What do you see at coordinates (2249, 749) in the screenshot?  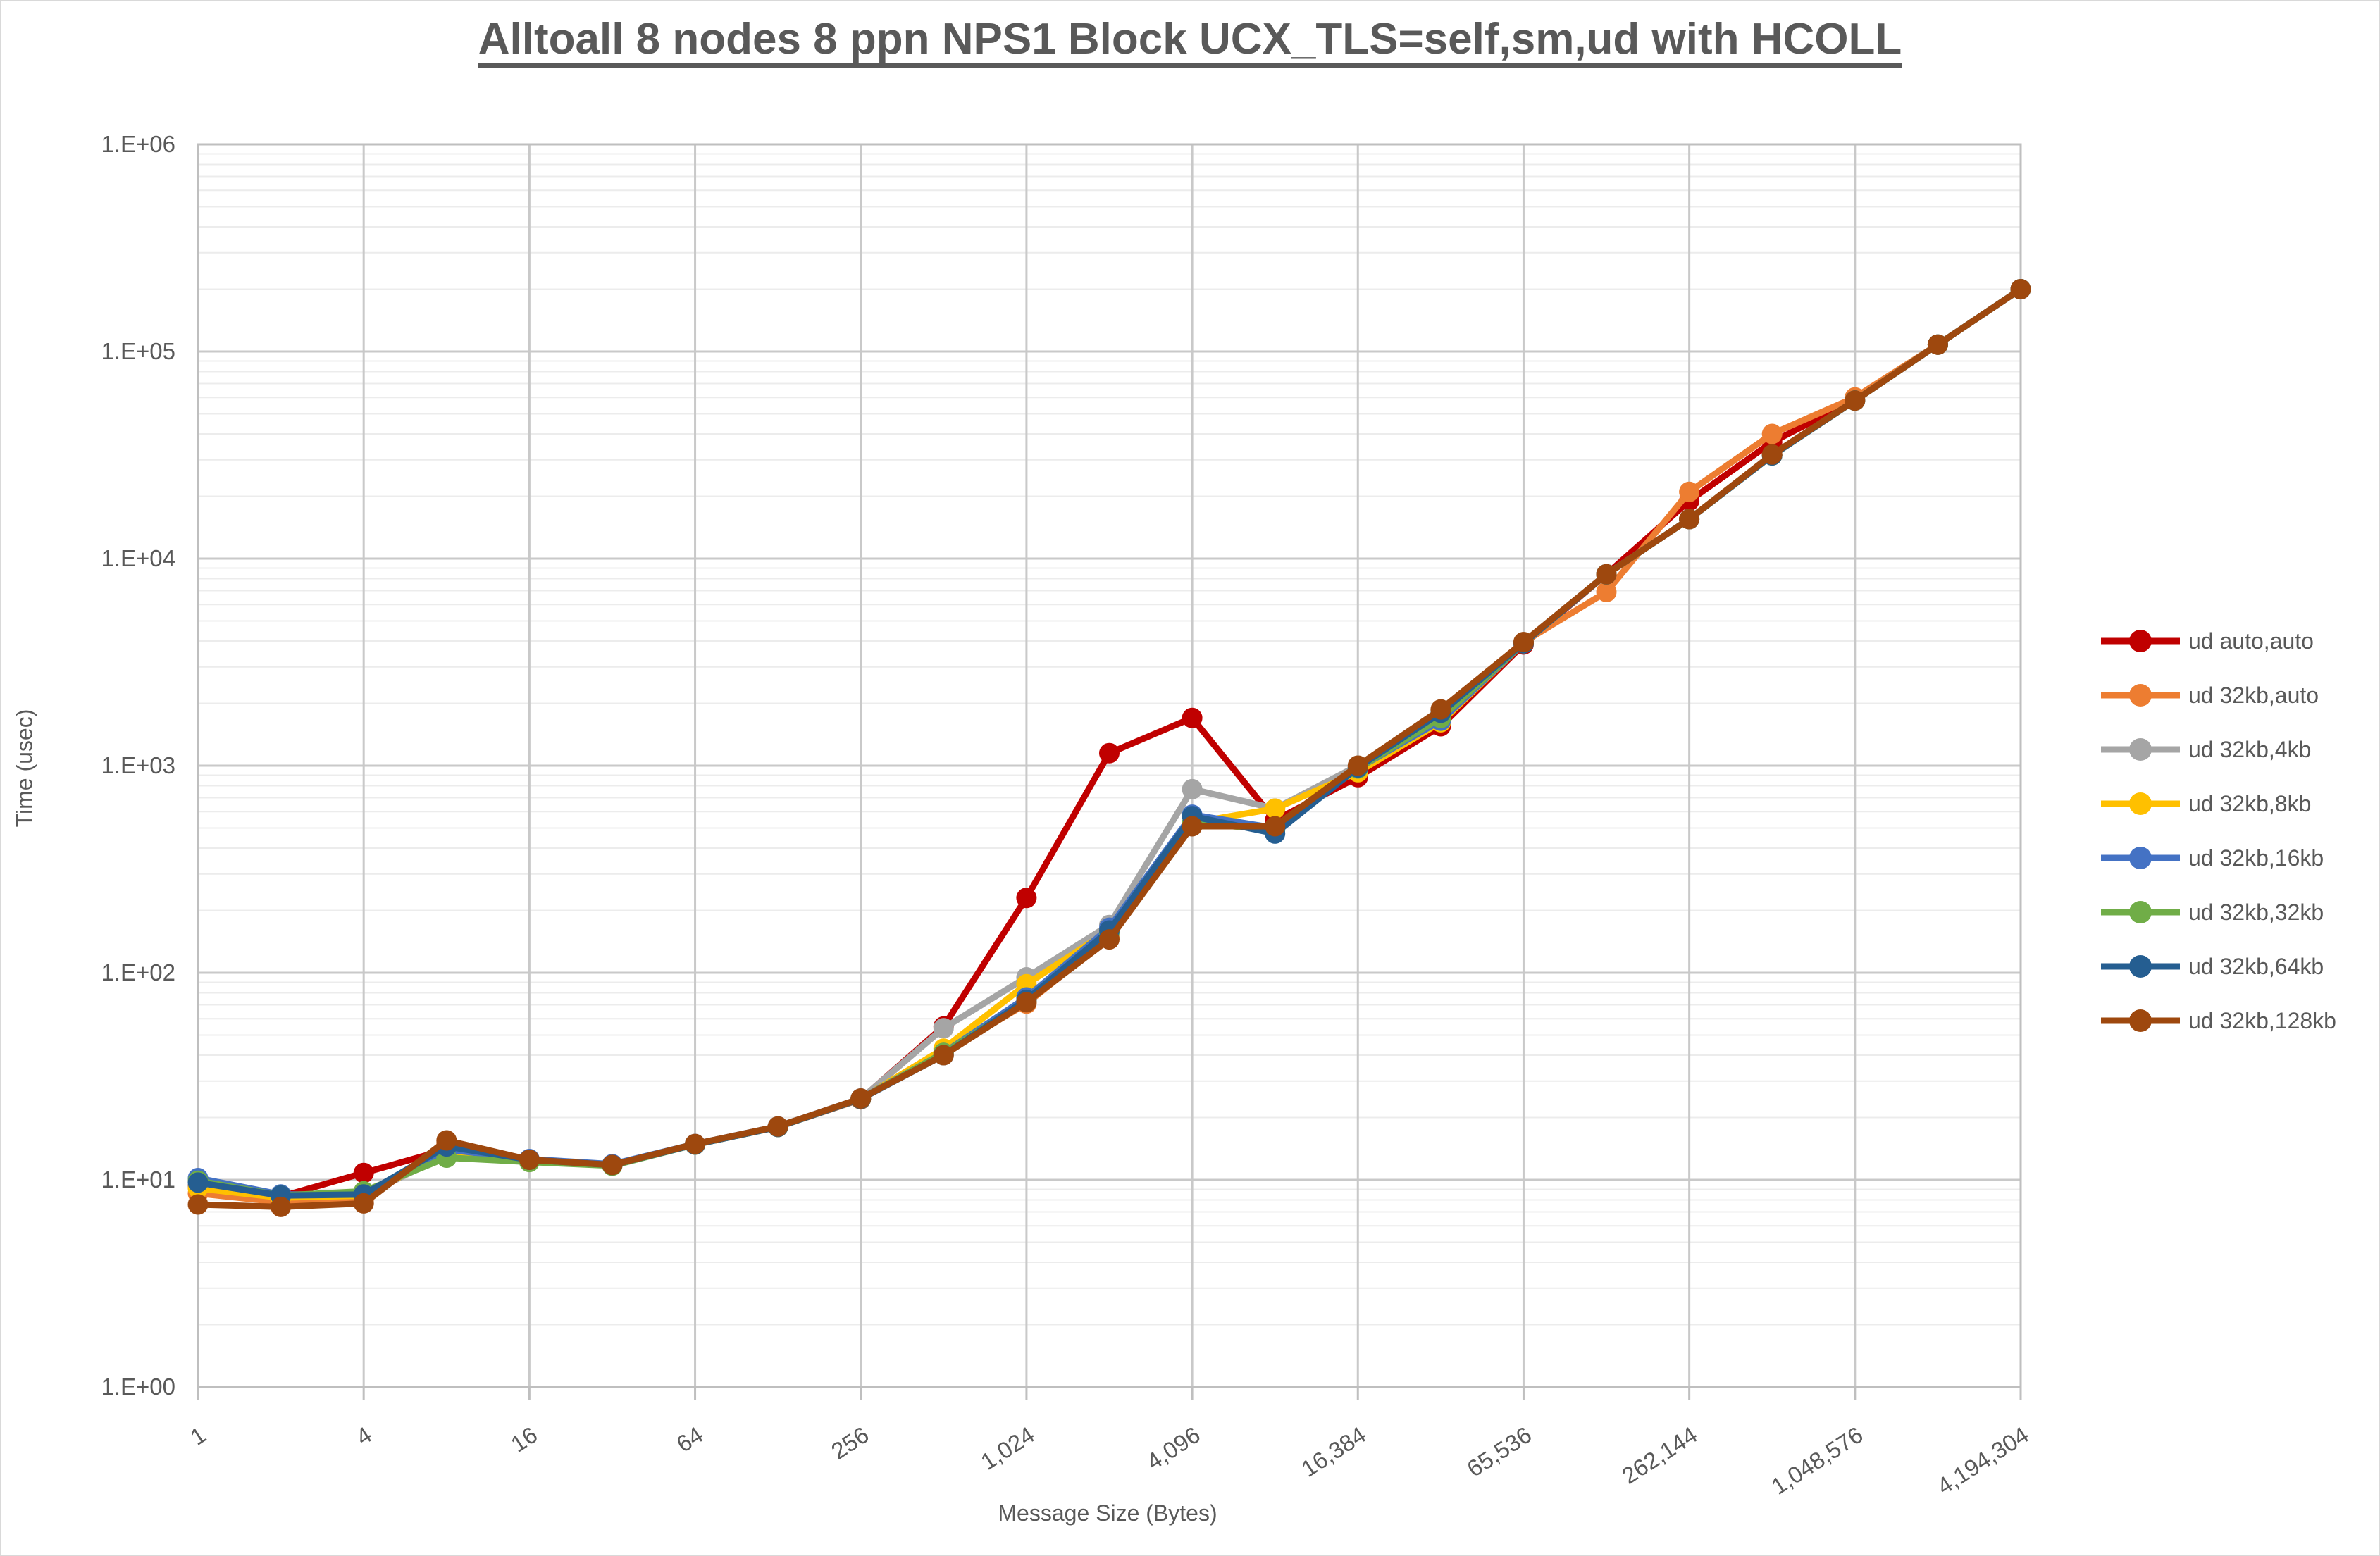 I see `legend-label: ud 32kb,4kb` at bounding box center [2249, 749].